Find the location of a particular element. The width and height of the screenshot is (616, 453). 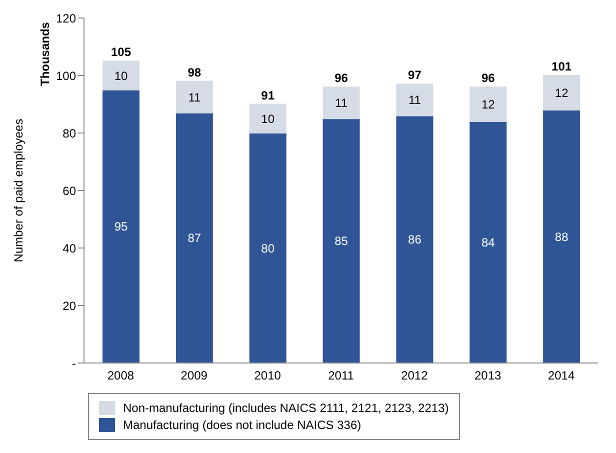

y-axis-title: Number of paid employees is located at coordinates (18, 190).